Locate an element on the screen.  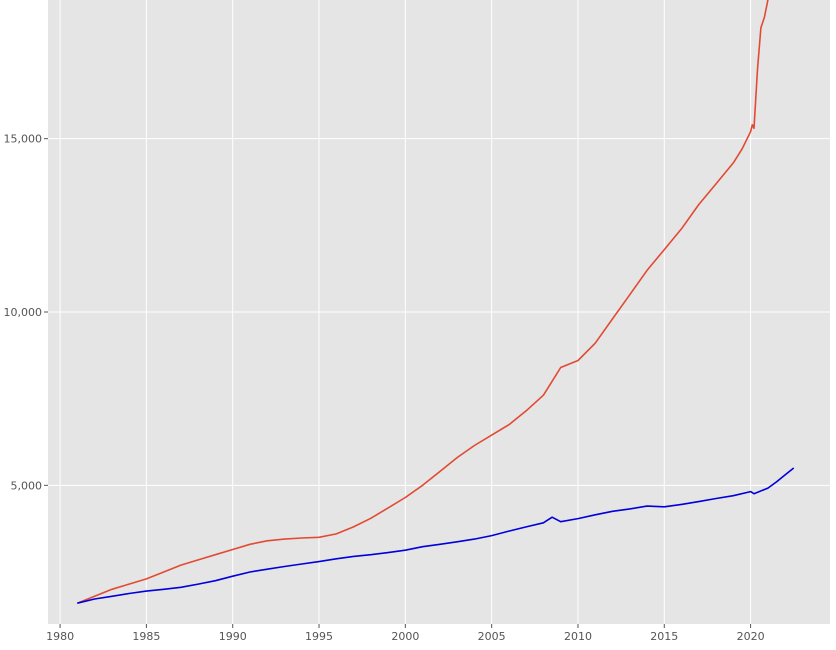
x-tick-label: 1985 is located at coordinates (146, 636).